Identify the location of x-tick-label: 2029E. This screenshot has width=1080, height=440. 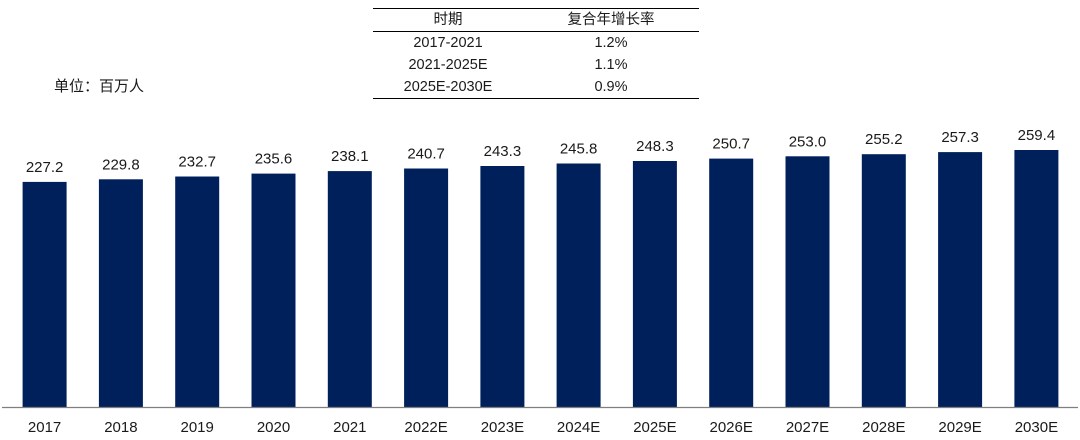
(959, 427).